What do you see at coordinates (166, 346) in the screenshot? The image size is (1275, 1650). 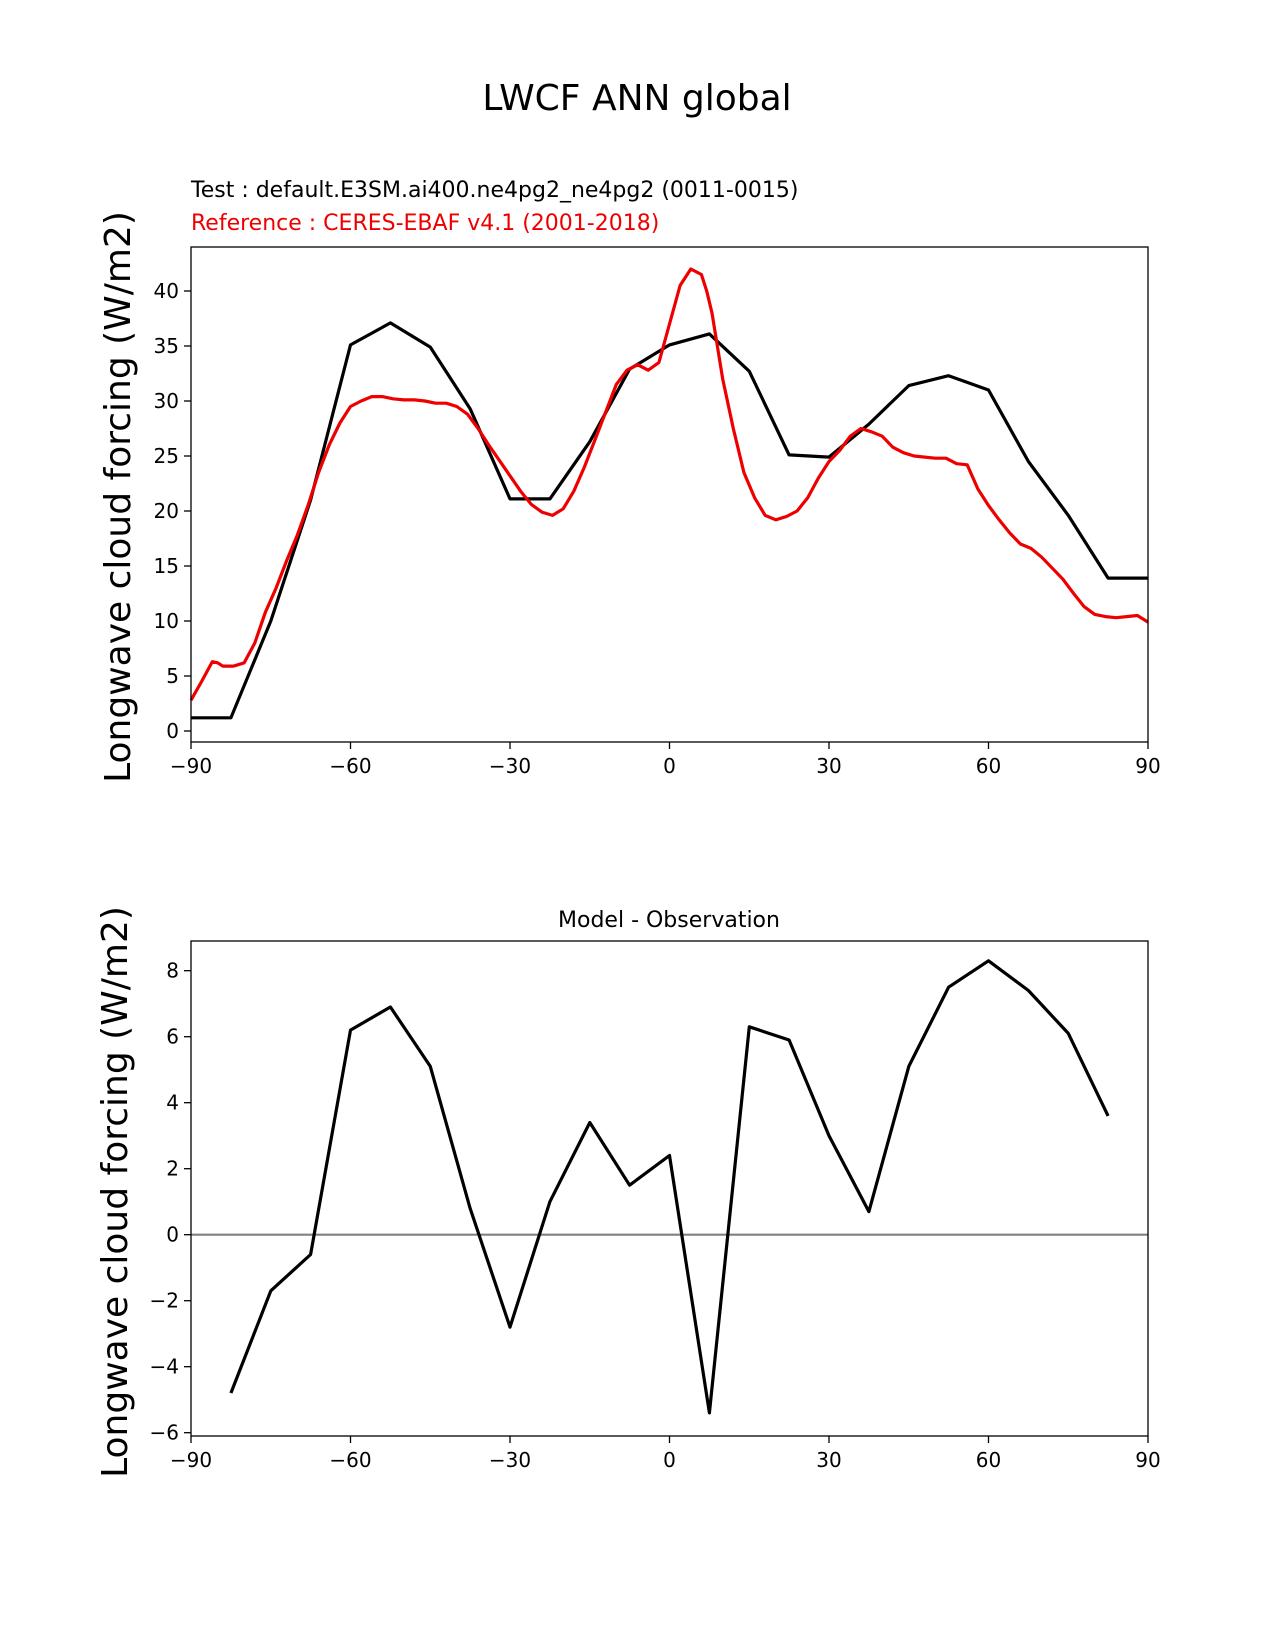 I see `y-tick-label: 35` at bounding box center [166, 346].